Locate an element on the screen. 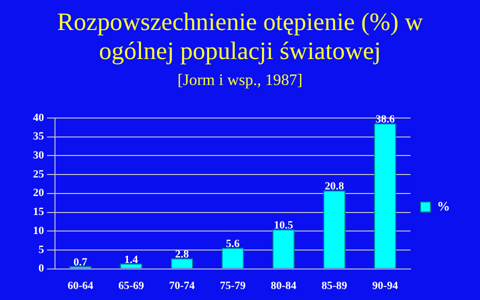 This screenshot has width=480, height=300. x-tick-label: 65-69 is located at coordinates (131, 286).